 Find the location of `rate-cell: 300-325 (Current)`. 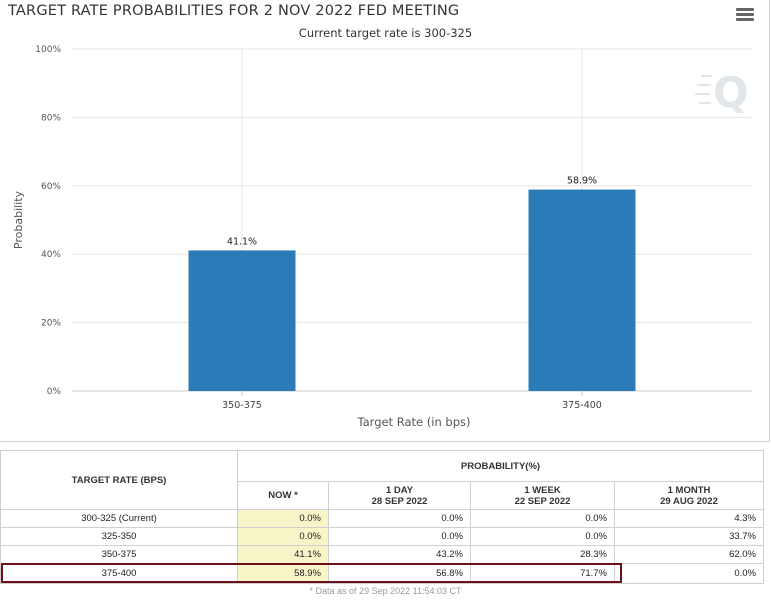

rate-cell: 300-325 (Current) is located at coordinates (119, 518).